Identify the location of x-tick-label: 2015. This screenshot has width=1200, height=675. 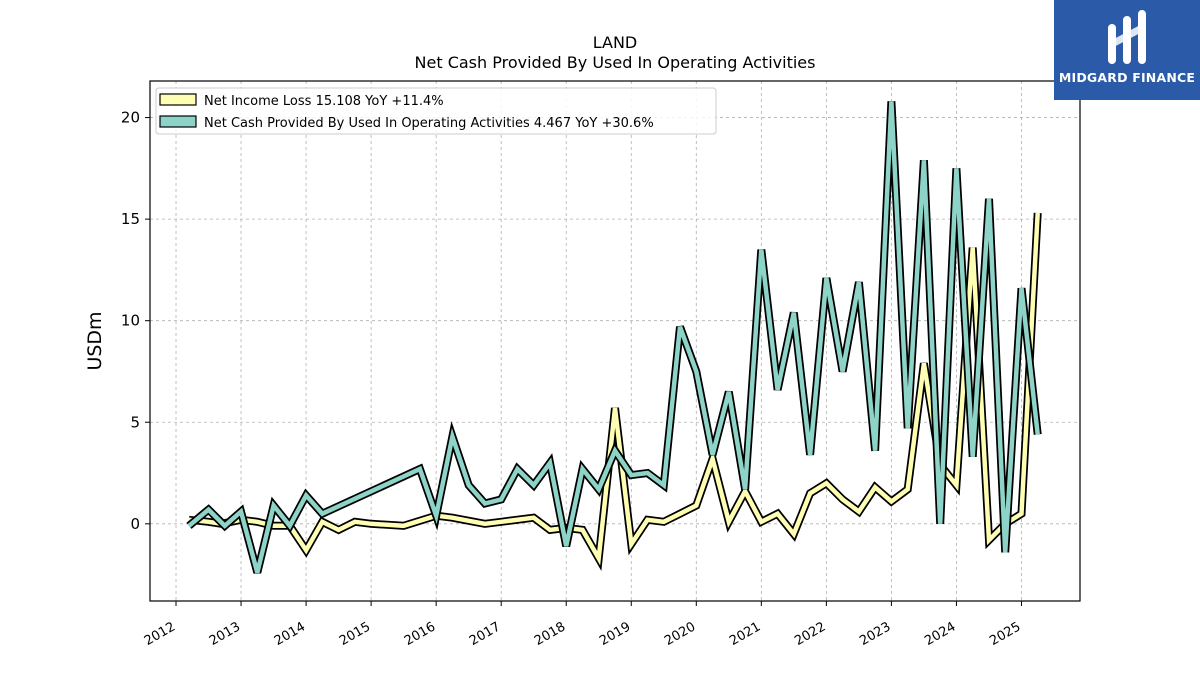
(355, 634).